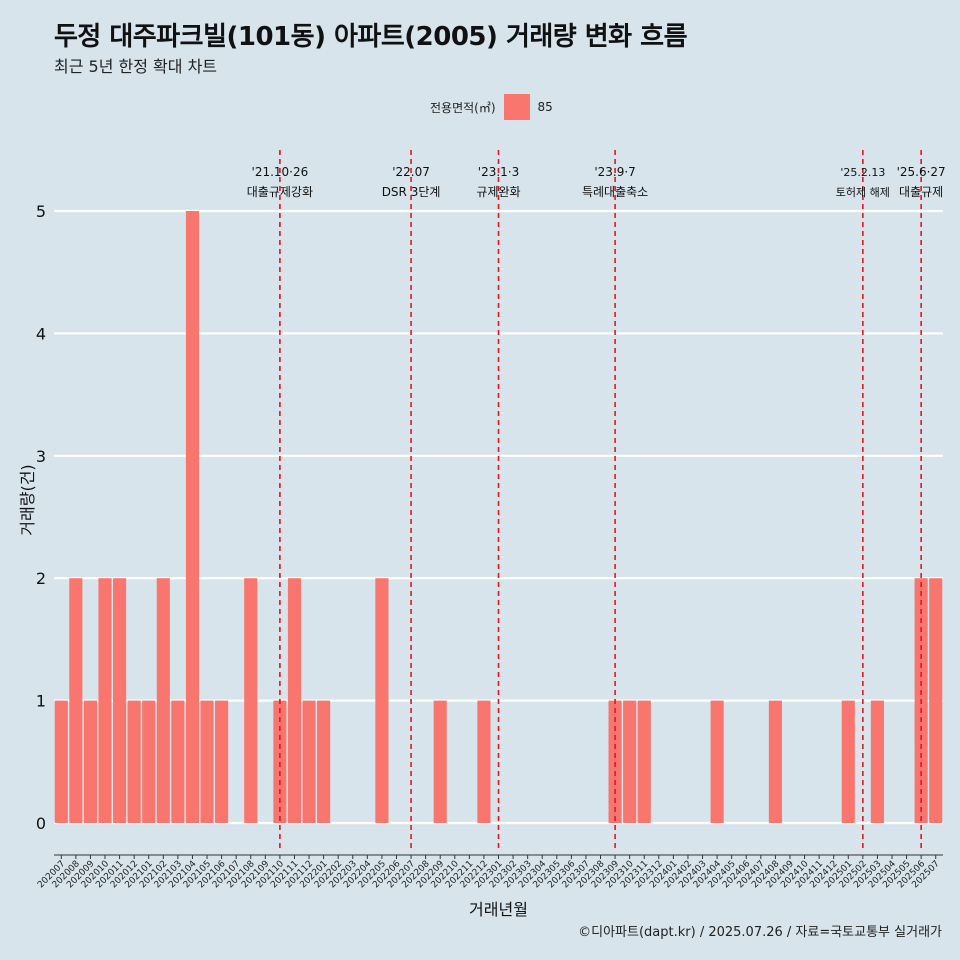 This screenshot has height=960, width=960. Describe the element at coordinates (614, 172) in the screenshot. I see `annotation-date: '23.9·7` at that location.